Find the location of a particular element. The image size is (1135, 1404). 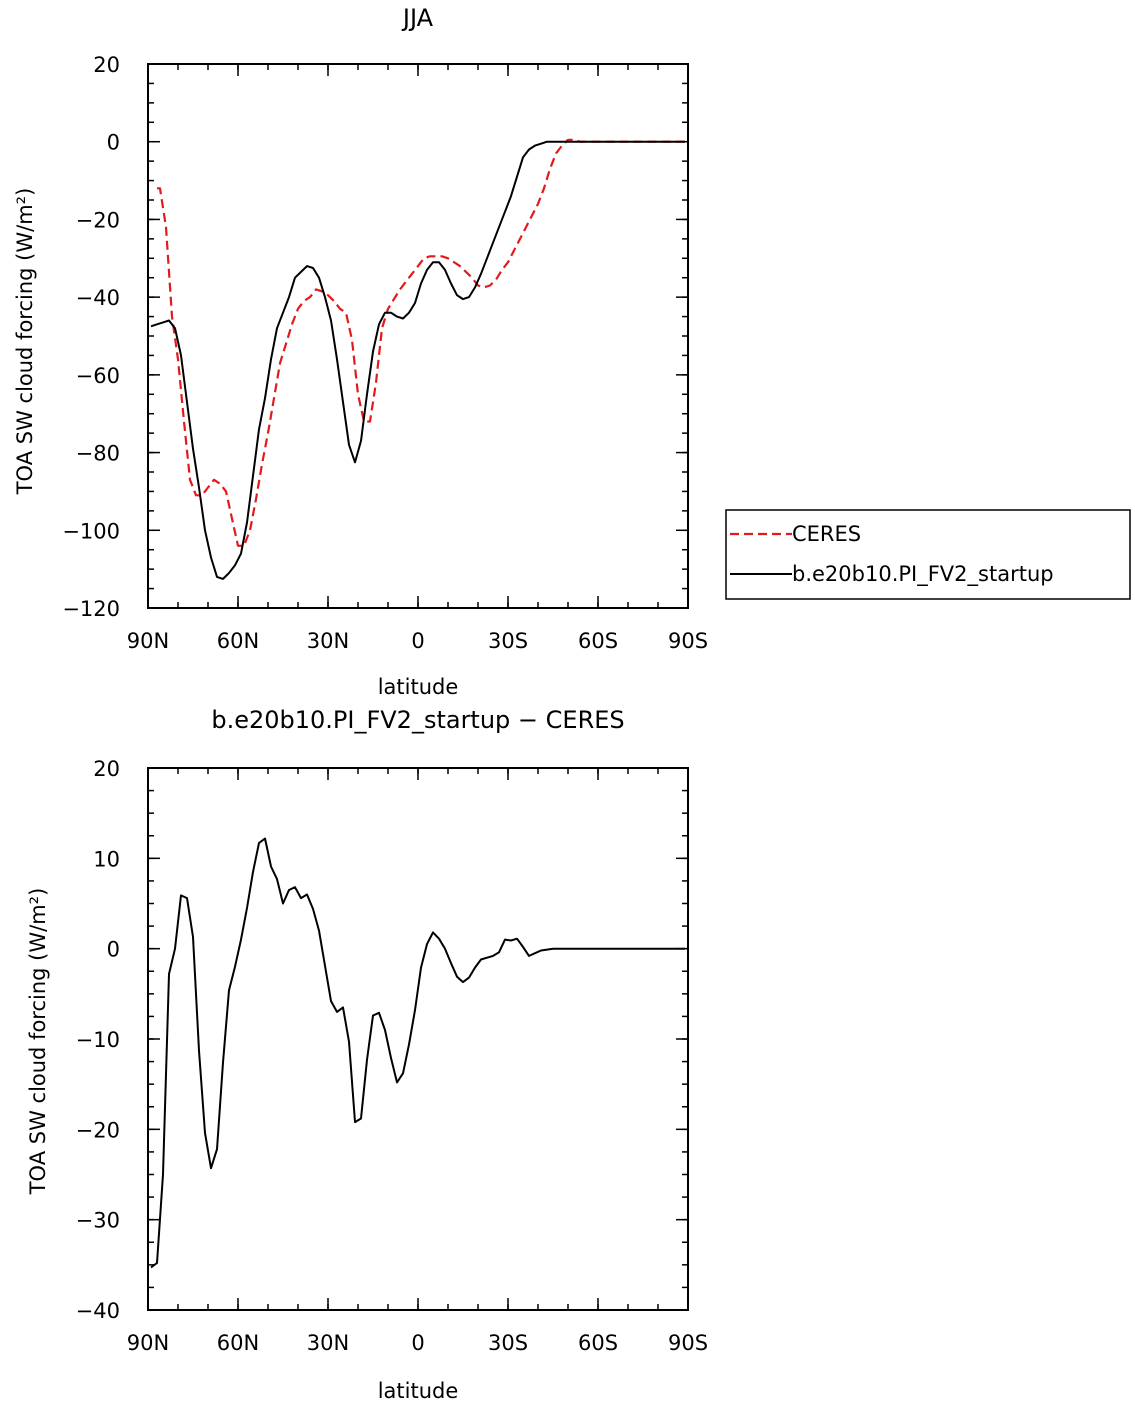

series-line-ceres is located at coordinates (422, 342).